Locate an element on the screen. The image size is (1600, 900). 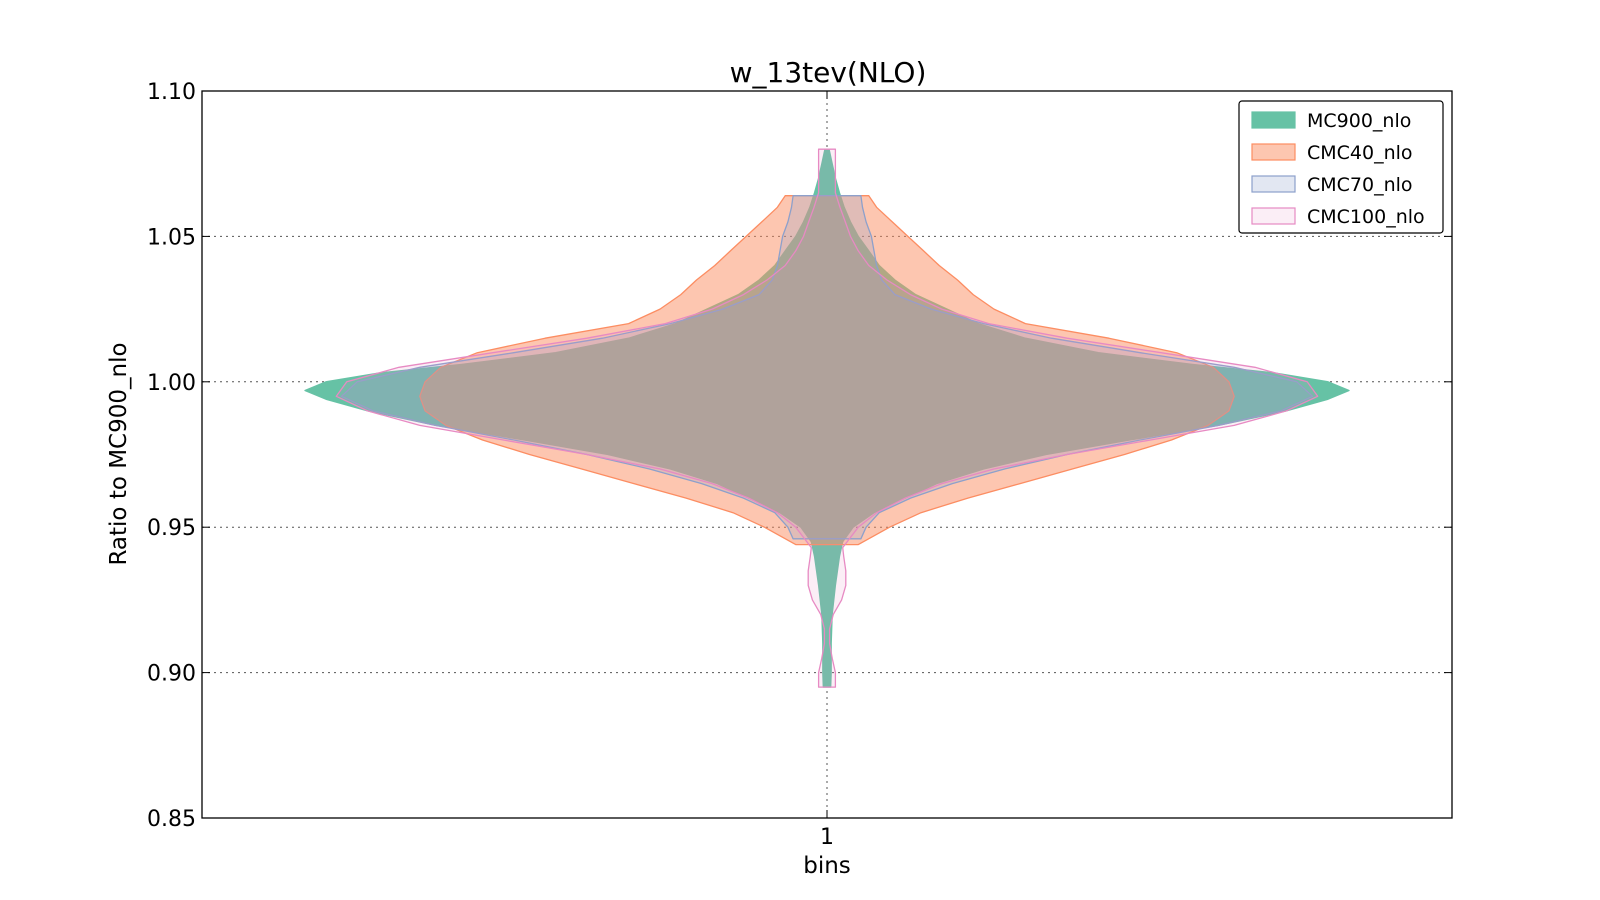
legend-swatch-cmc100-nlo is located at coordinates (1273, 216).